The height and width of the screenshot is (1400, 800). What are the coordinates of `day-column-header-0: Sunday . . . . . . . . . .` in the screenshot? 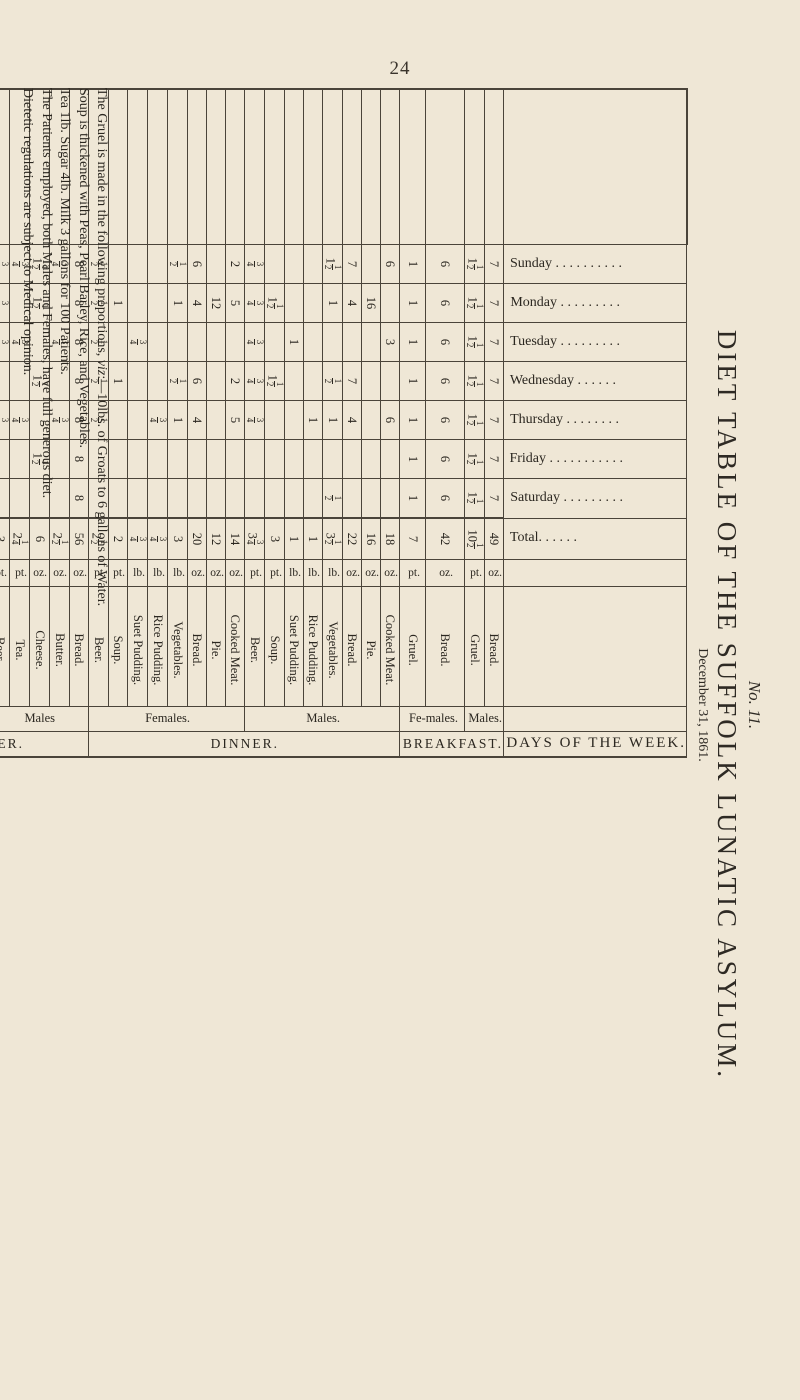 It's located at (595, 264).